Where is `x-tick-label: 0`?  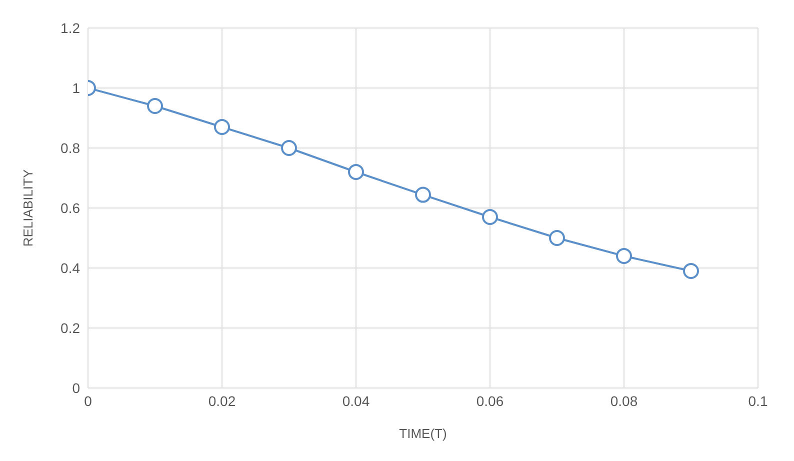
x-tick-label: 0 is located at coordinates (88, 400).